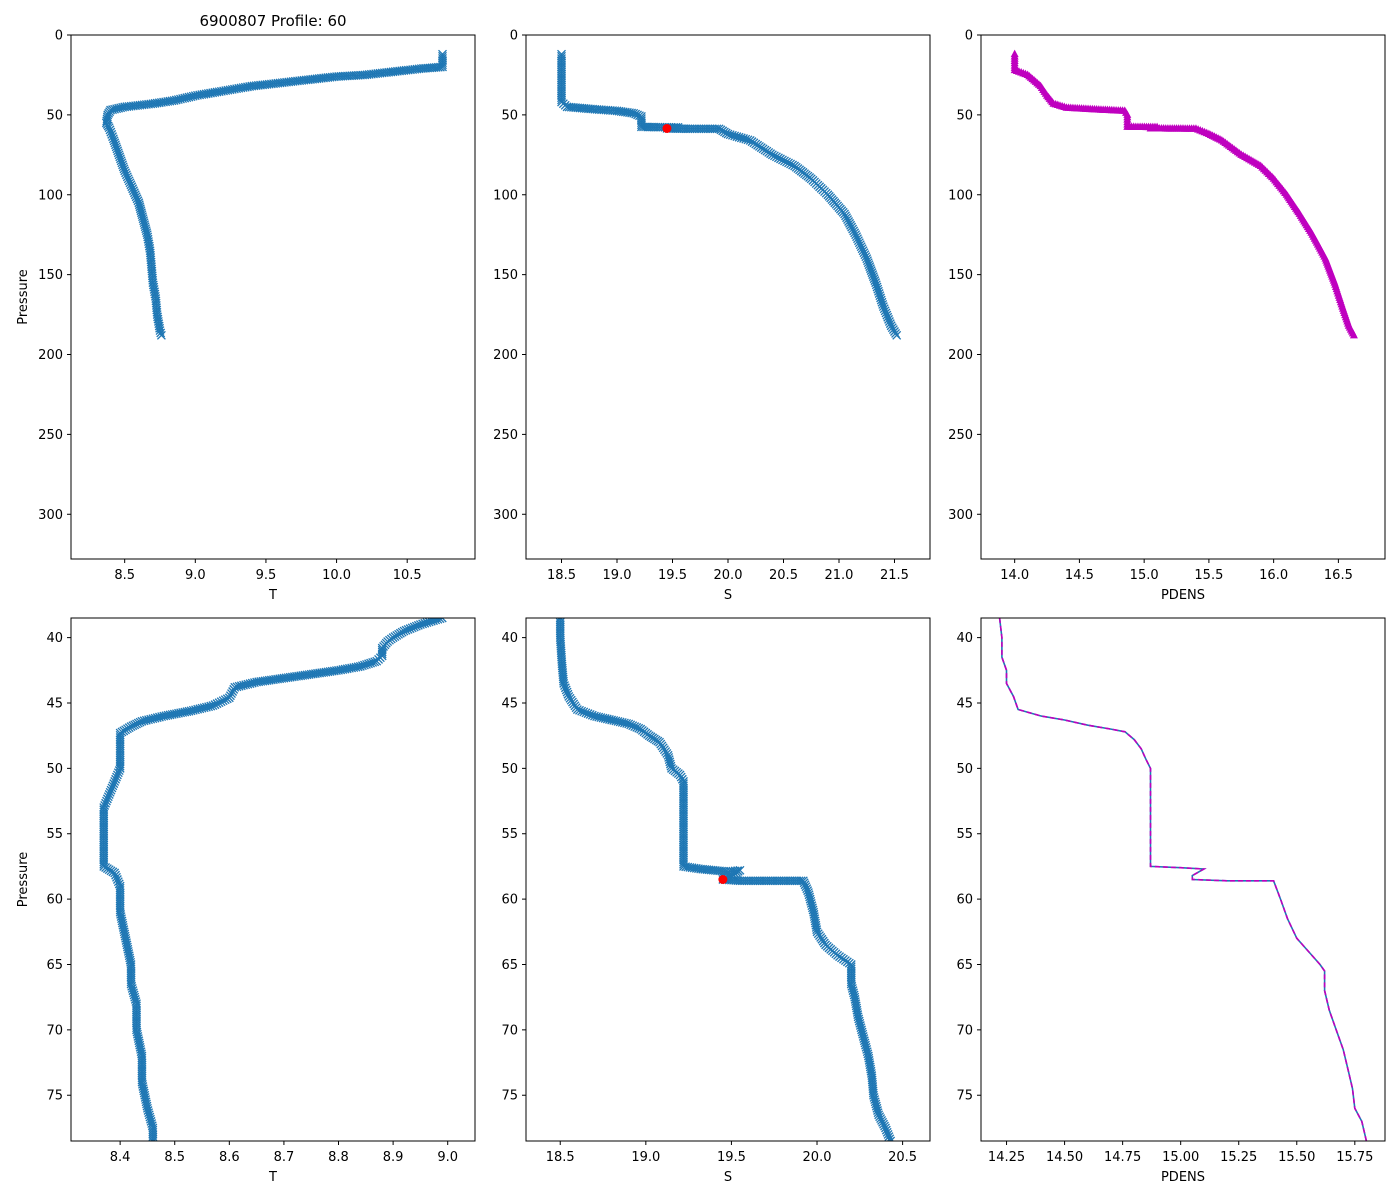 This screenshot has height=1200, width=1400. What do you see at coordinates (1238, 1157) in the screenshot?
I see `x-tick-label: 15.25` at bounding box center [1238, 1157].